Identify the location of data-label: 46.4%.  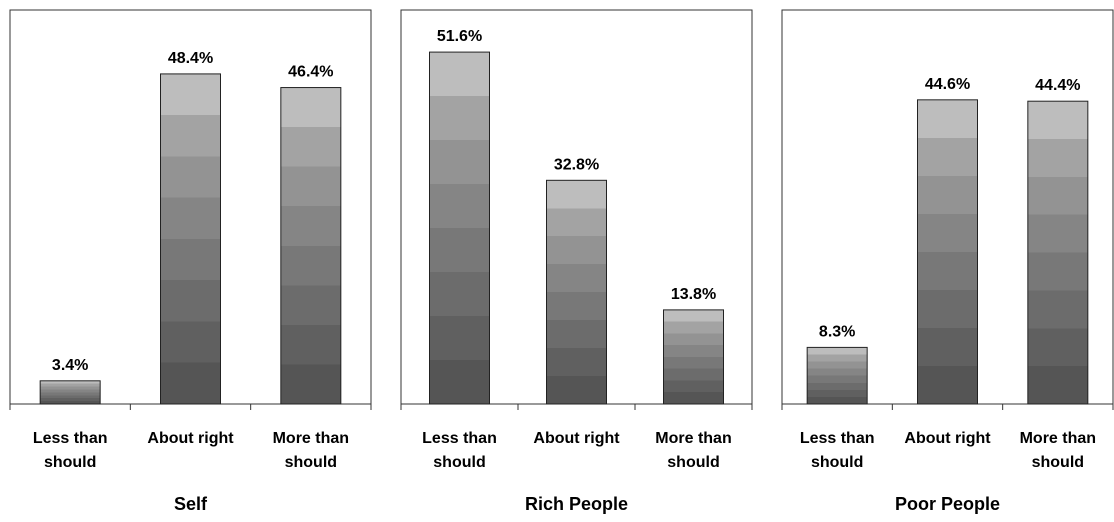
(310, 72).